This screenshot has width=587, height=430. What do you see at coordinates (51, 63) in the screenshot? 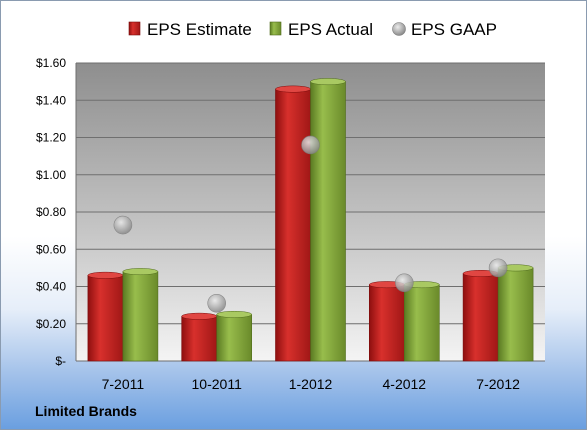
I see `y-tick-label: $1.60` at bounding box center [51, 63].